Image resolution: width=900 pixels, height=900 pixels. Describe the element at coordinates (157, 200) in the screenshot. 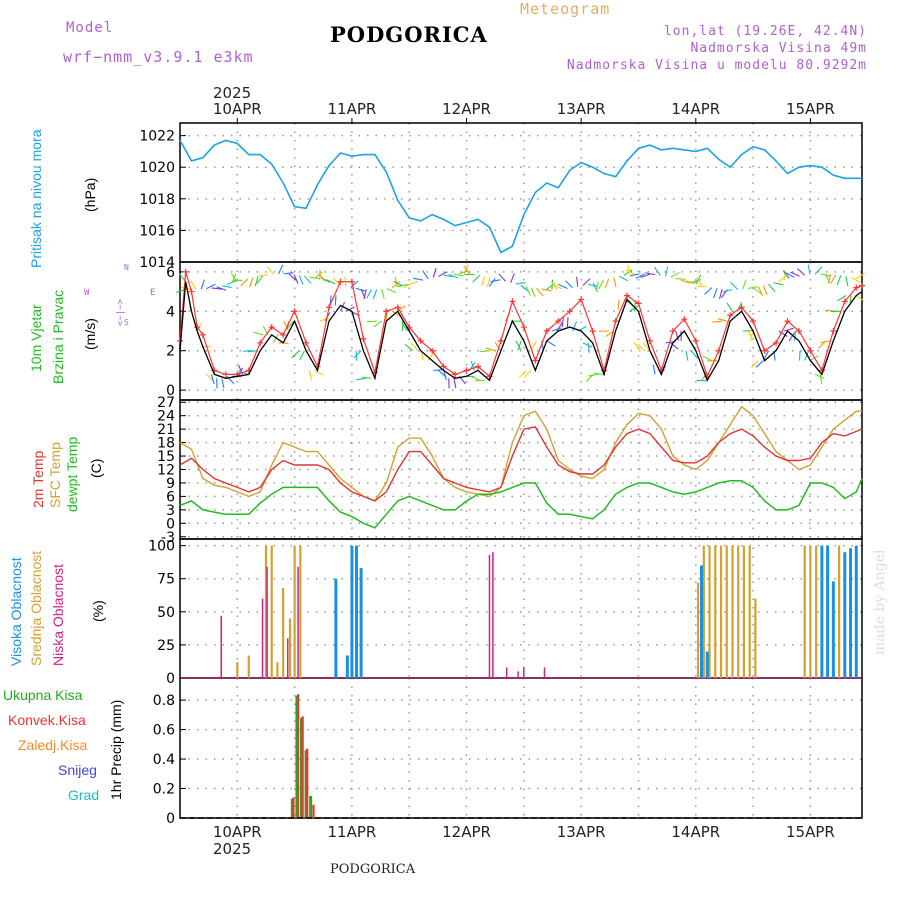

I see `pressure-ytick-label: 1018` at that location.